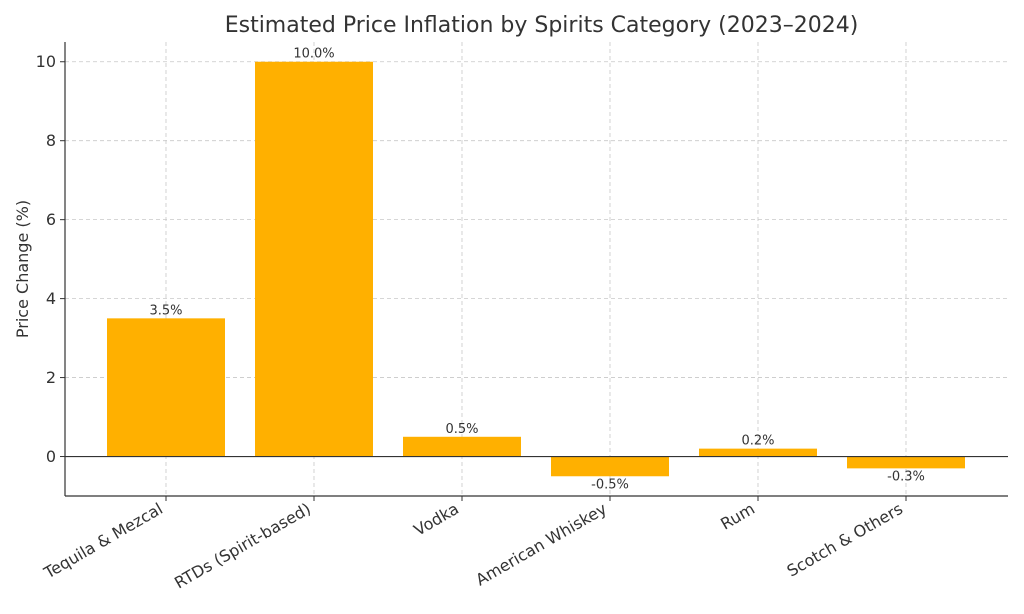  I want to click on y-tick-label: 8, so click(51, 140).